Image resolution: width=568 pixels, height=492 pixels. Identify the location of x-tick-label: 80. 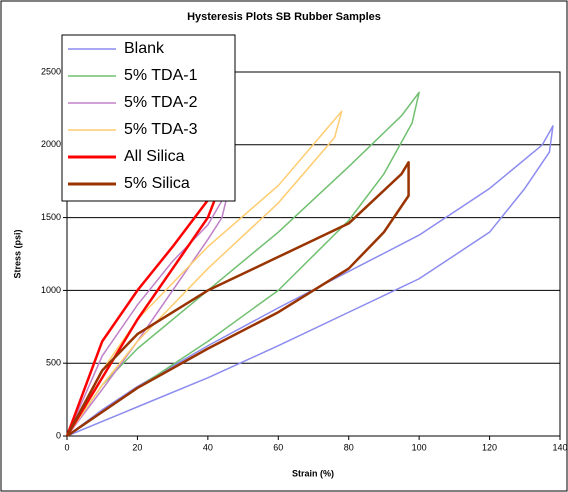
(349, 447).